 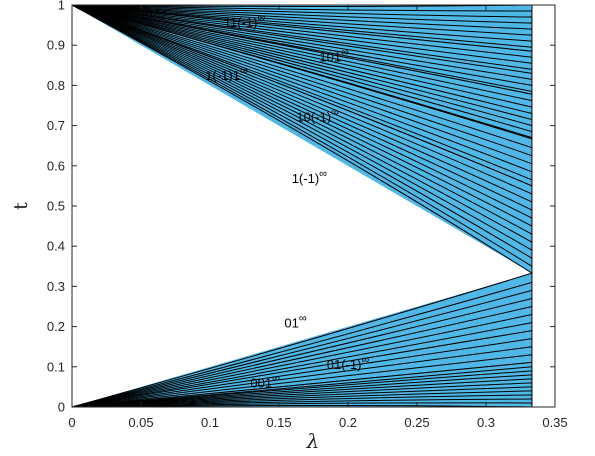 I want to click on annotation-label: 10(-1)∞, so click(x=317, y=116).